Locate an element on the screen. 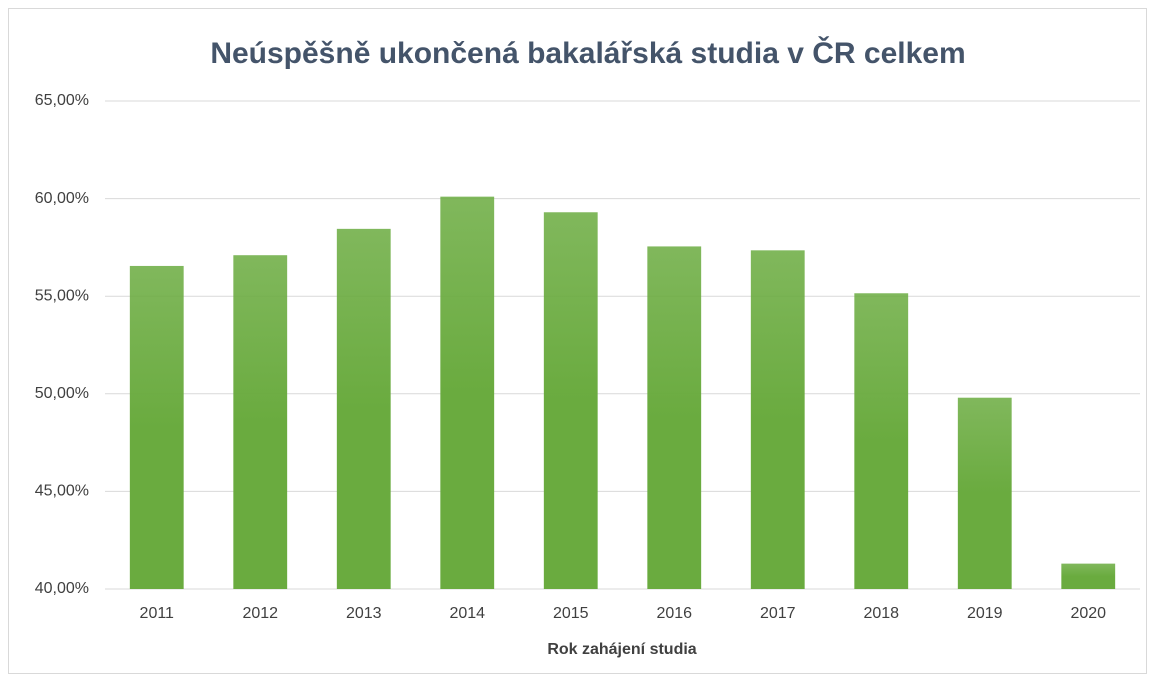 The image size is (1155, 682). x-axis-title: Rok zahájení studia is located at coordinates (621, 649).